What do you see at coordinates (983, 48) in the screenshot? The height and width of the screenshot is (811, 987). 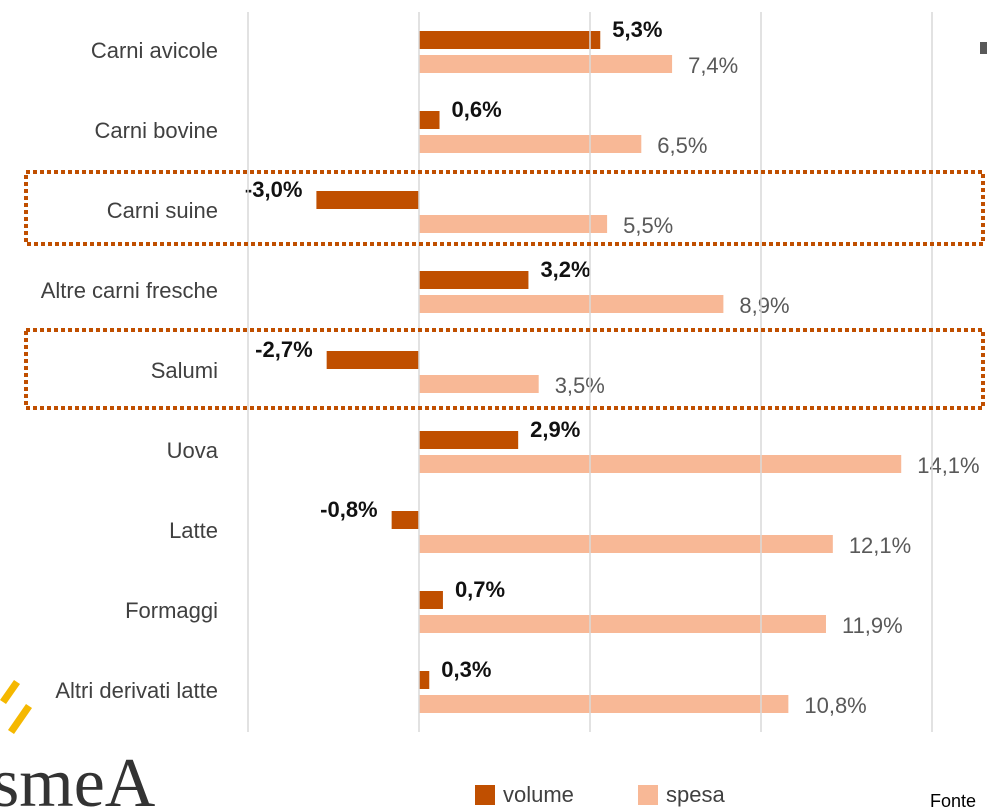 I see `legend-fragment` at bounding box center [983, 48].